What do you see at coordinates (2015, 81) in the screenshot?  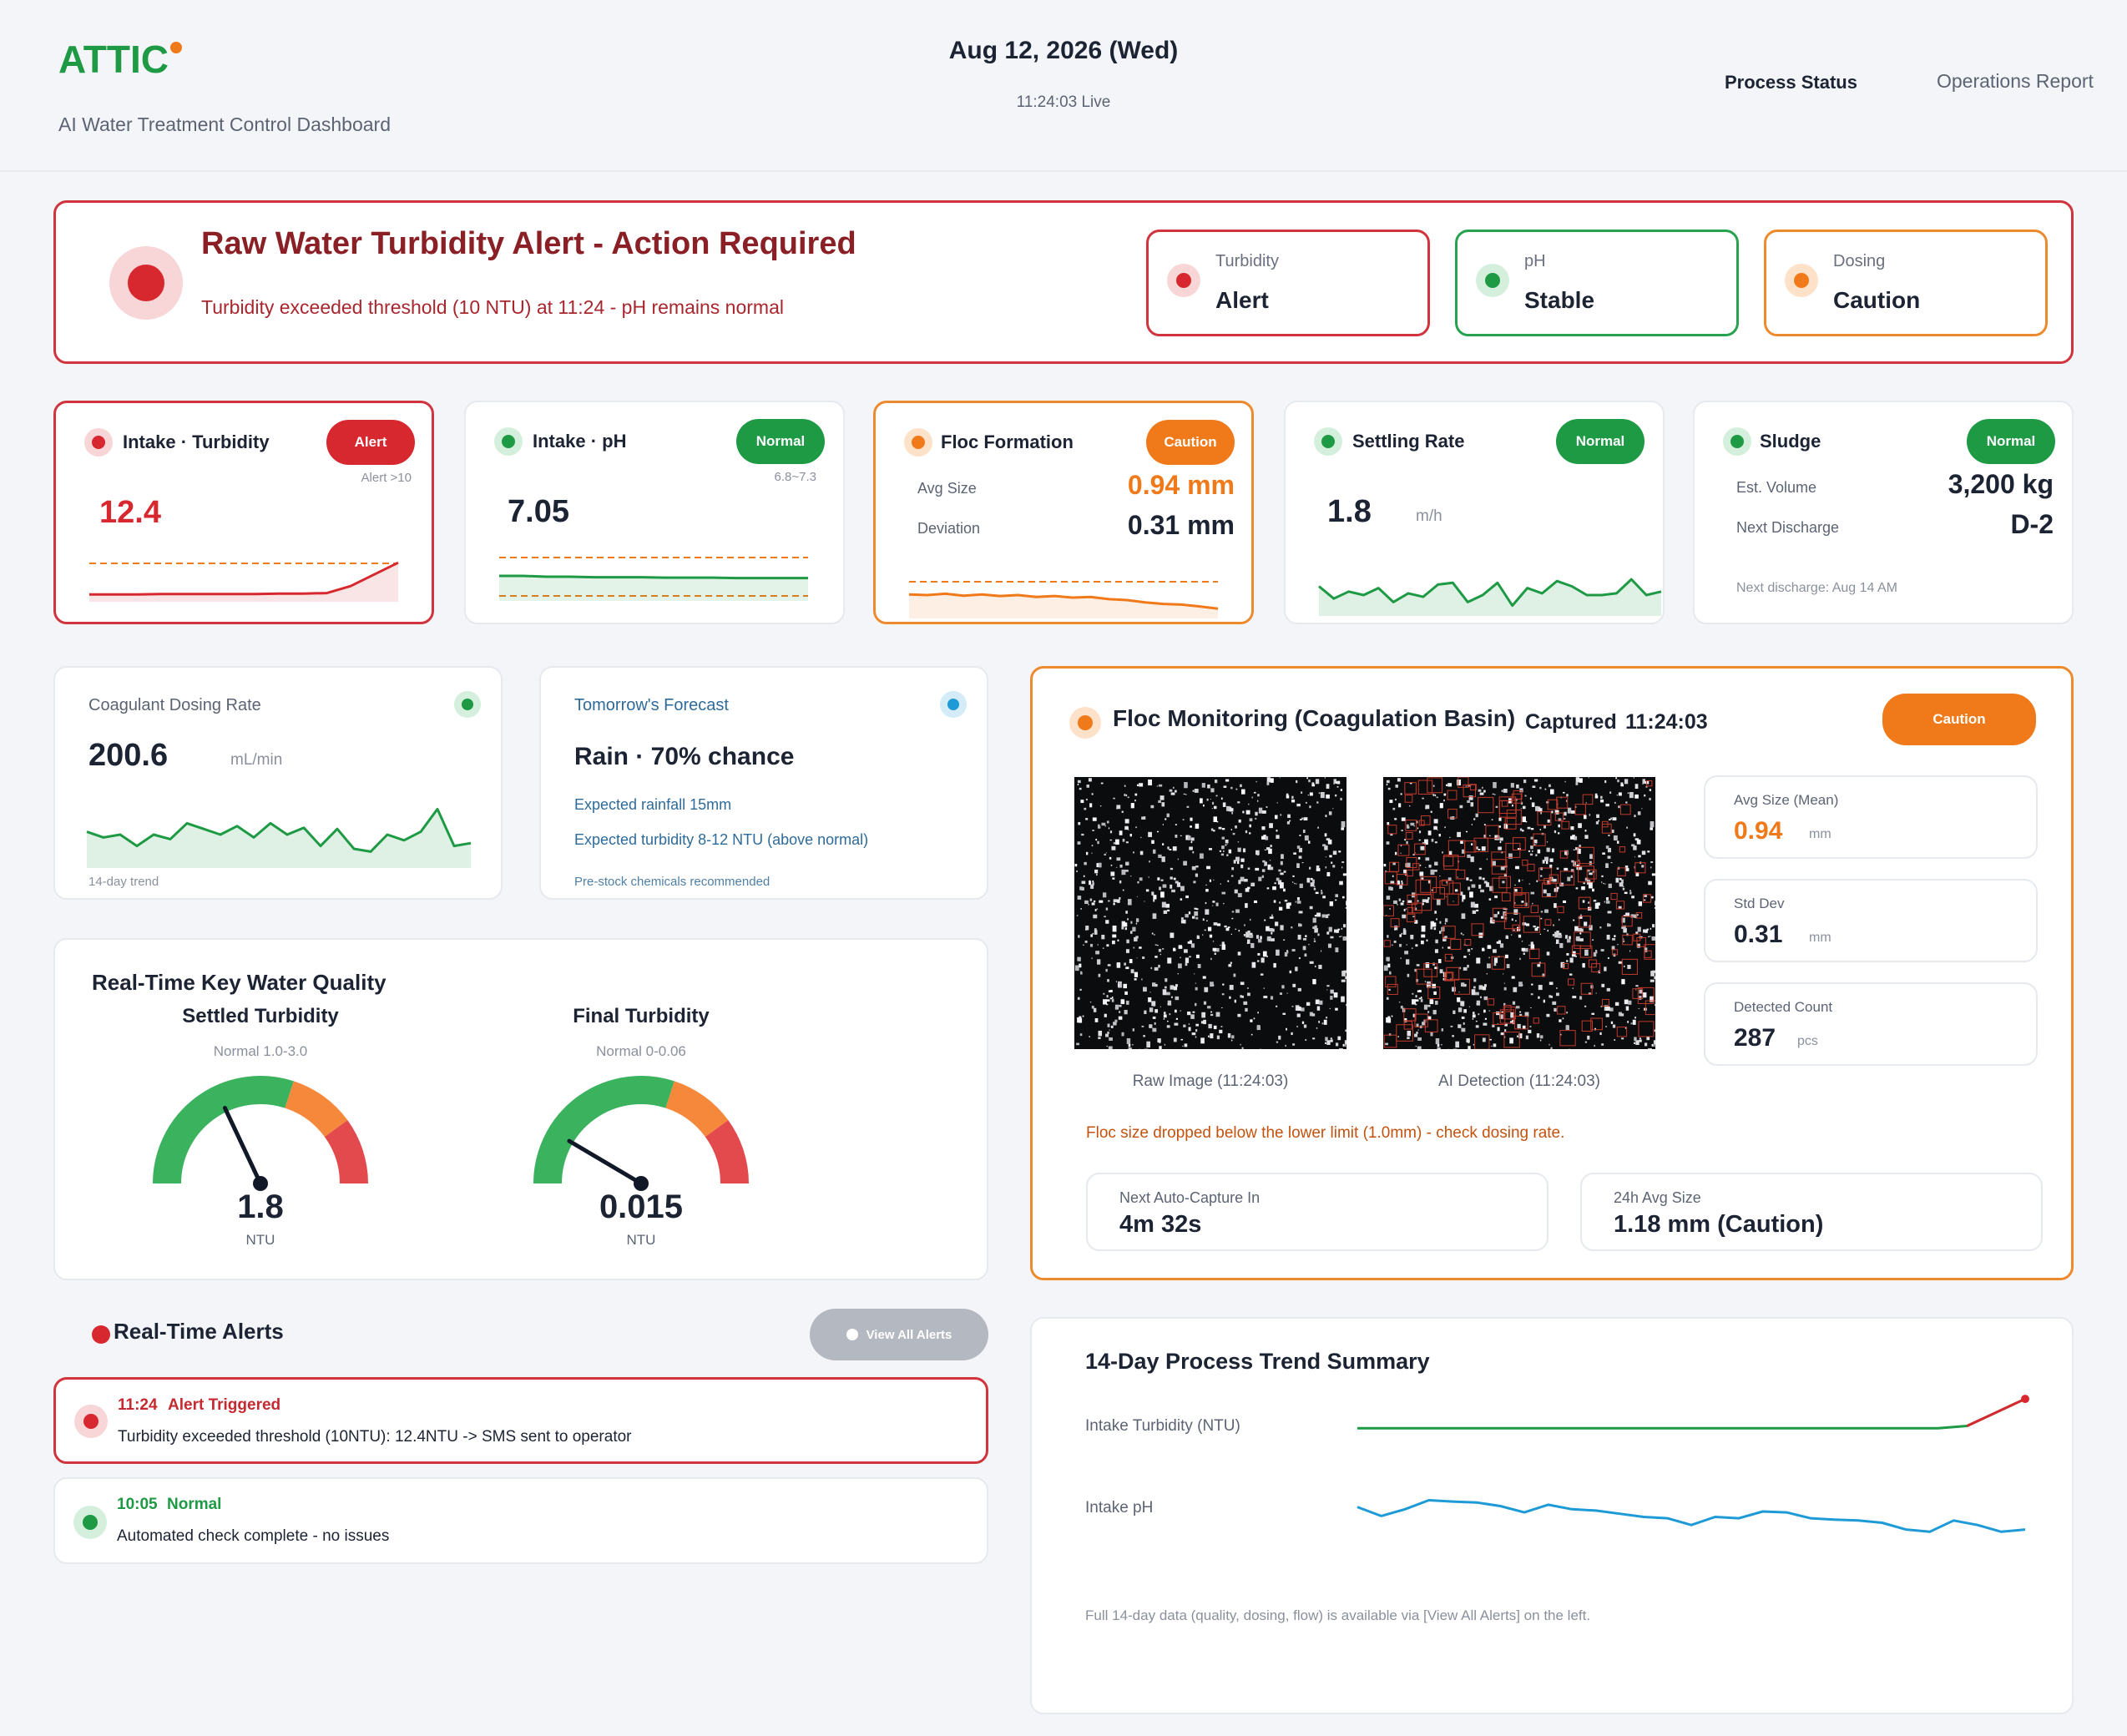 I see `nav-operations-report: Operations Report` at bounding box center [2015, 81].